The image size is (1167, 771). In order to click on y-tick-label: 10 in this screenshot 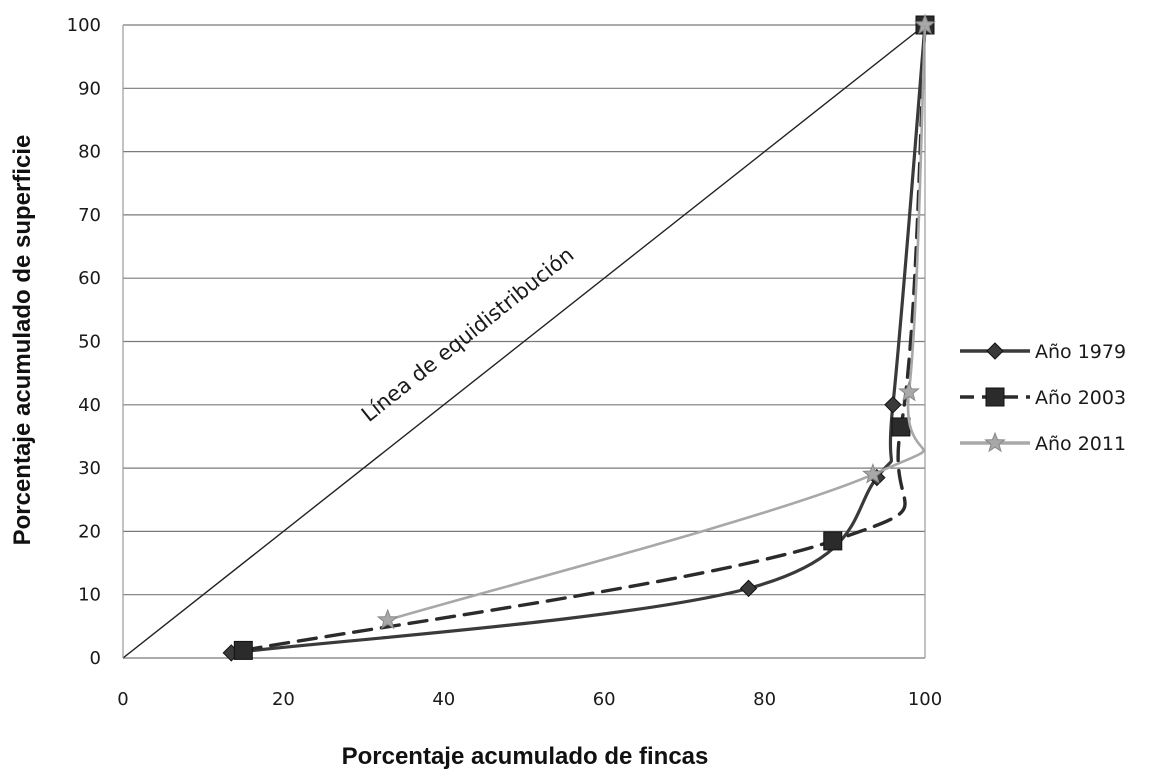, I will do `click(89, 595)`.